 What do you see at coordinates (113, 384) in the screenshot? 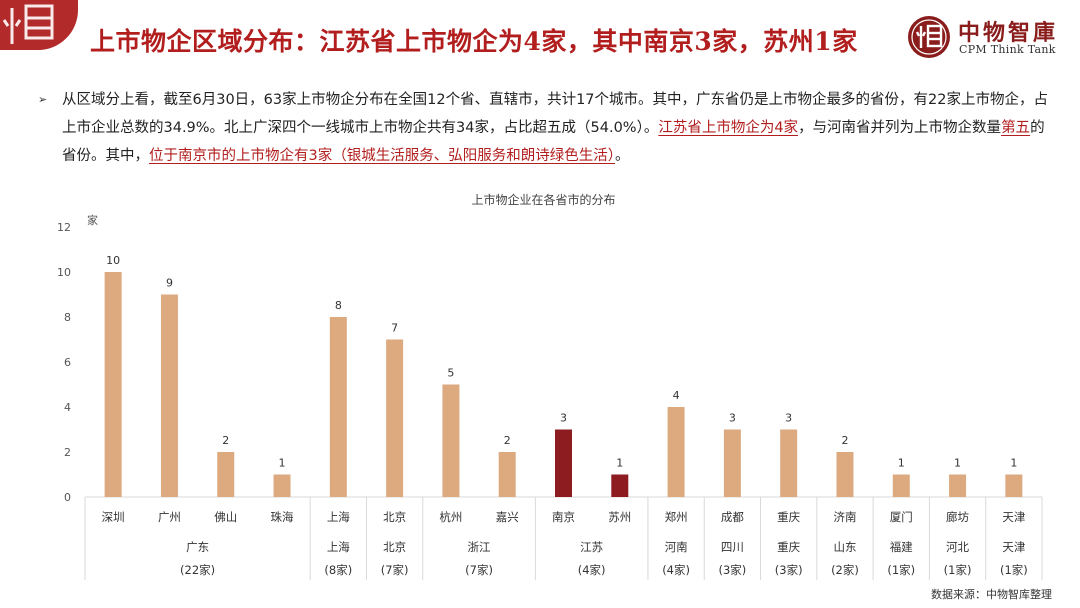
I see `bar-深圳` at bounding box center [113, 384].